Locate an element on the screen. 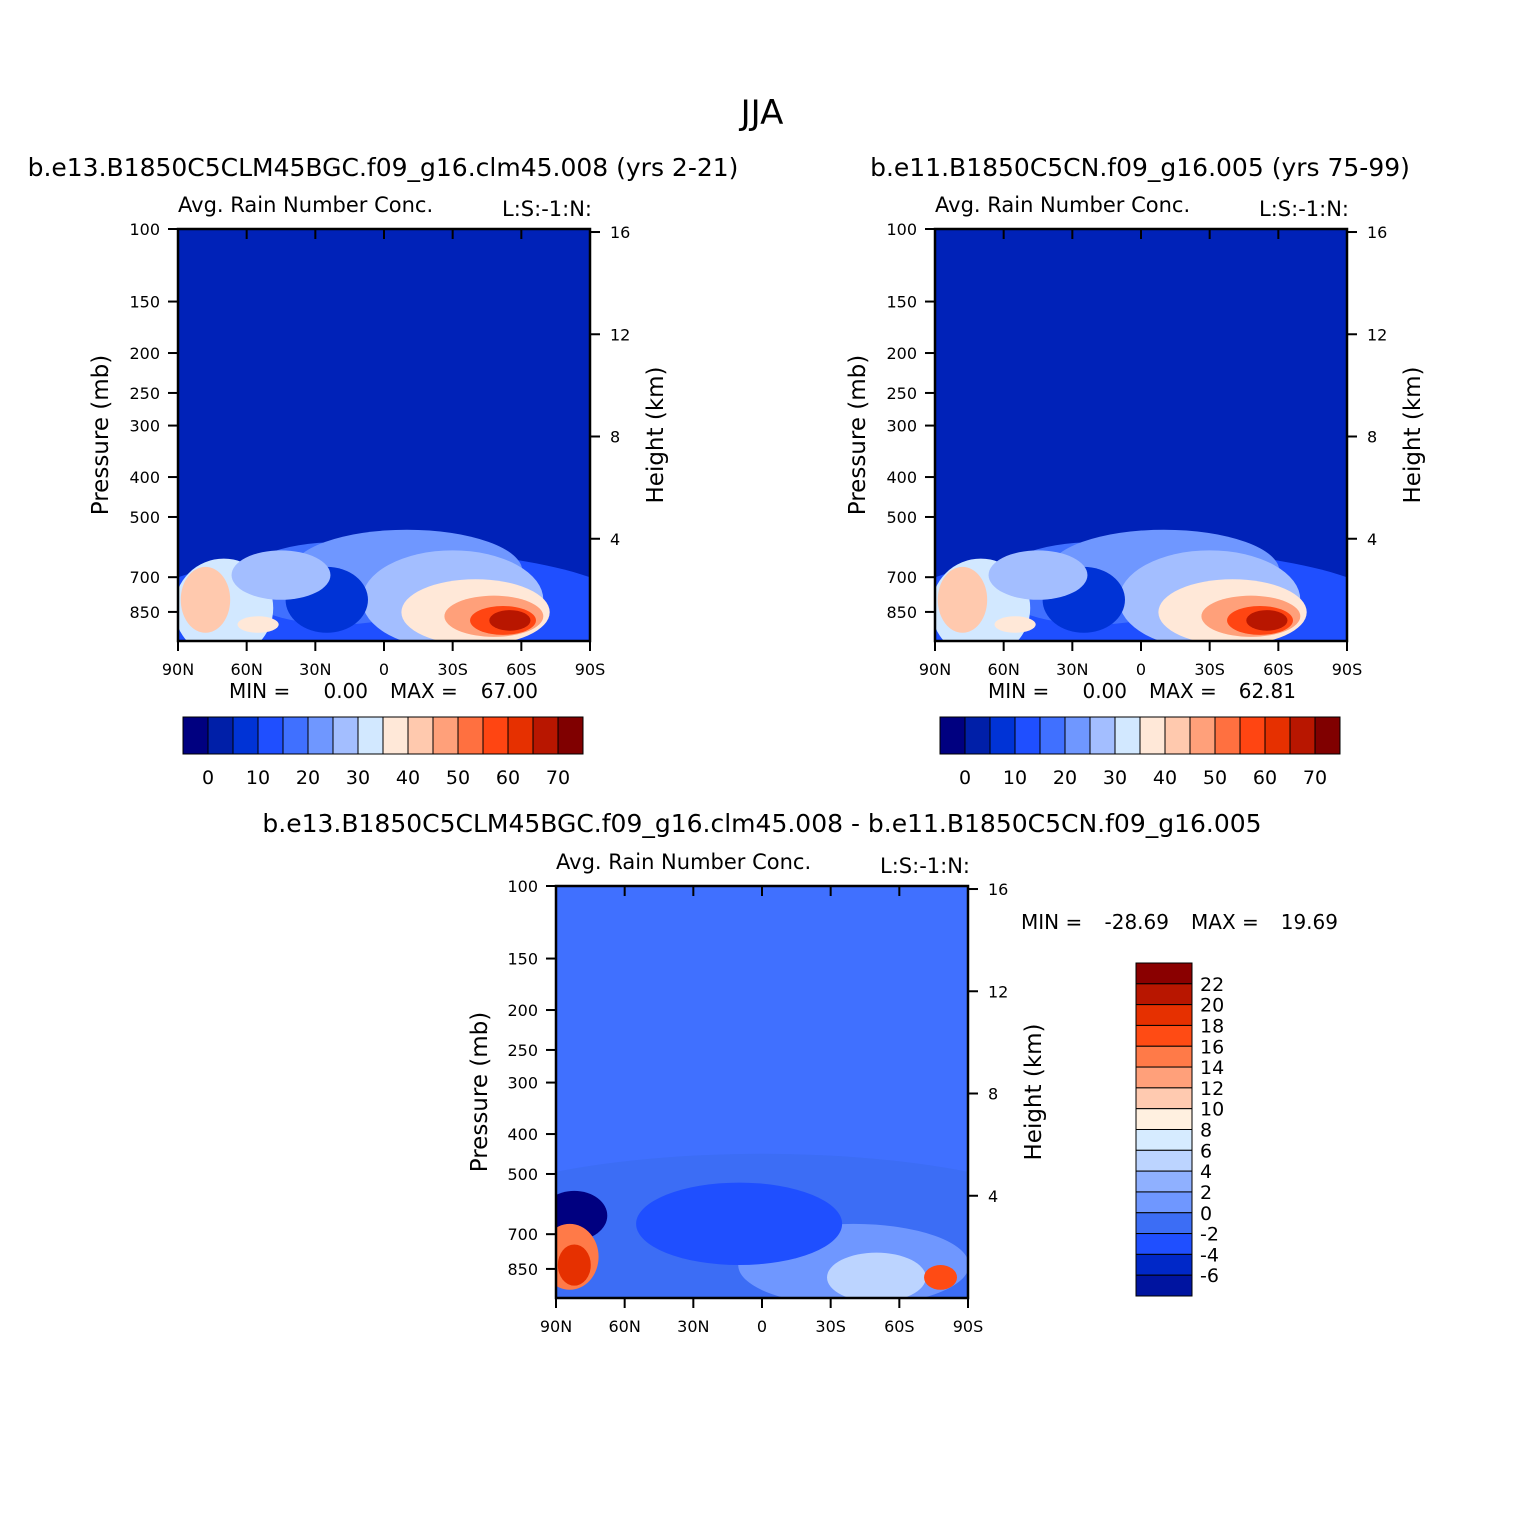 This screenshot has height=1524, width=1524. min-value: -28.69 is located at coordinates (1137, 922).